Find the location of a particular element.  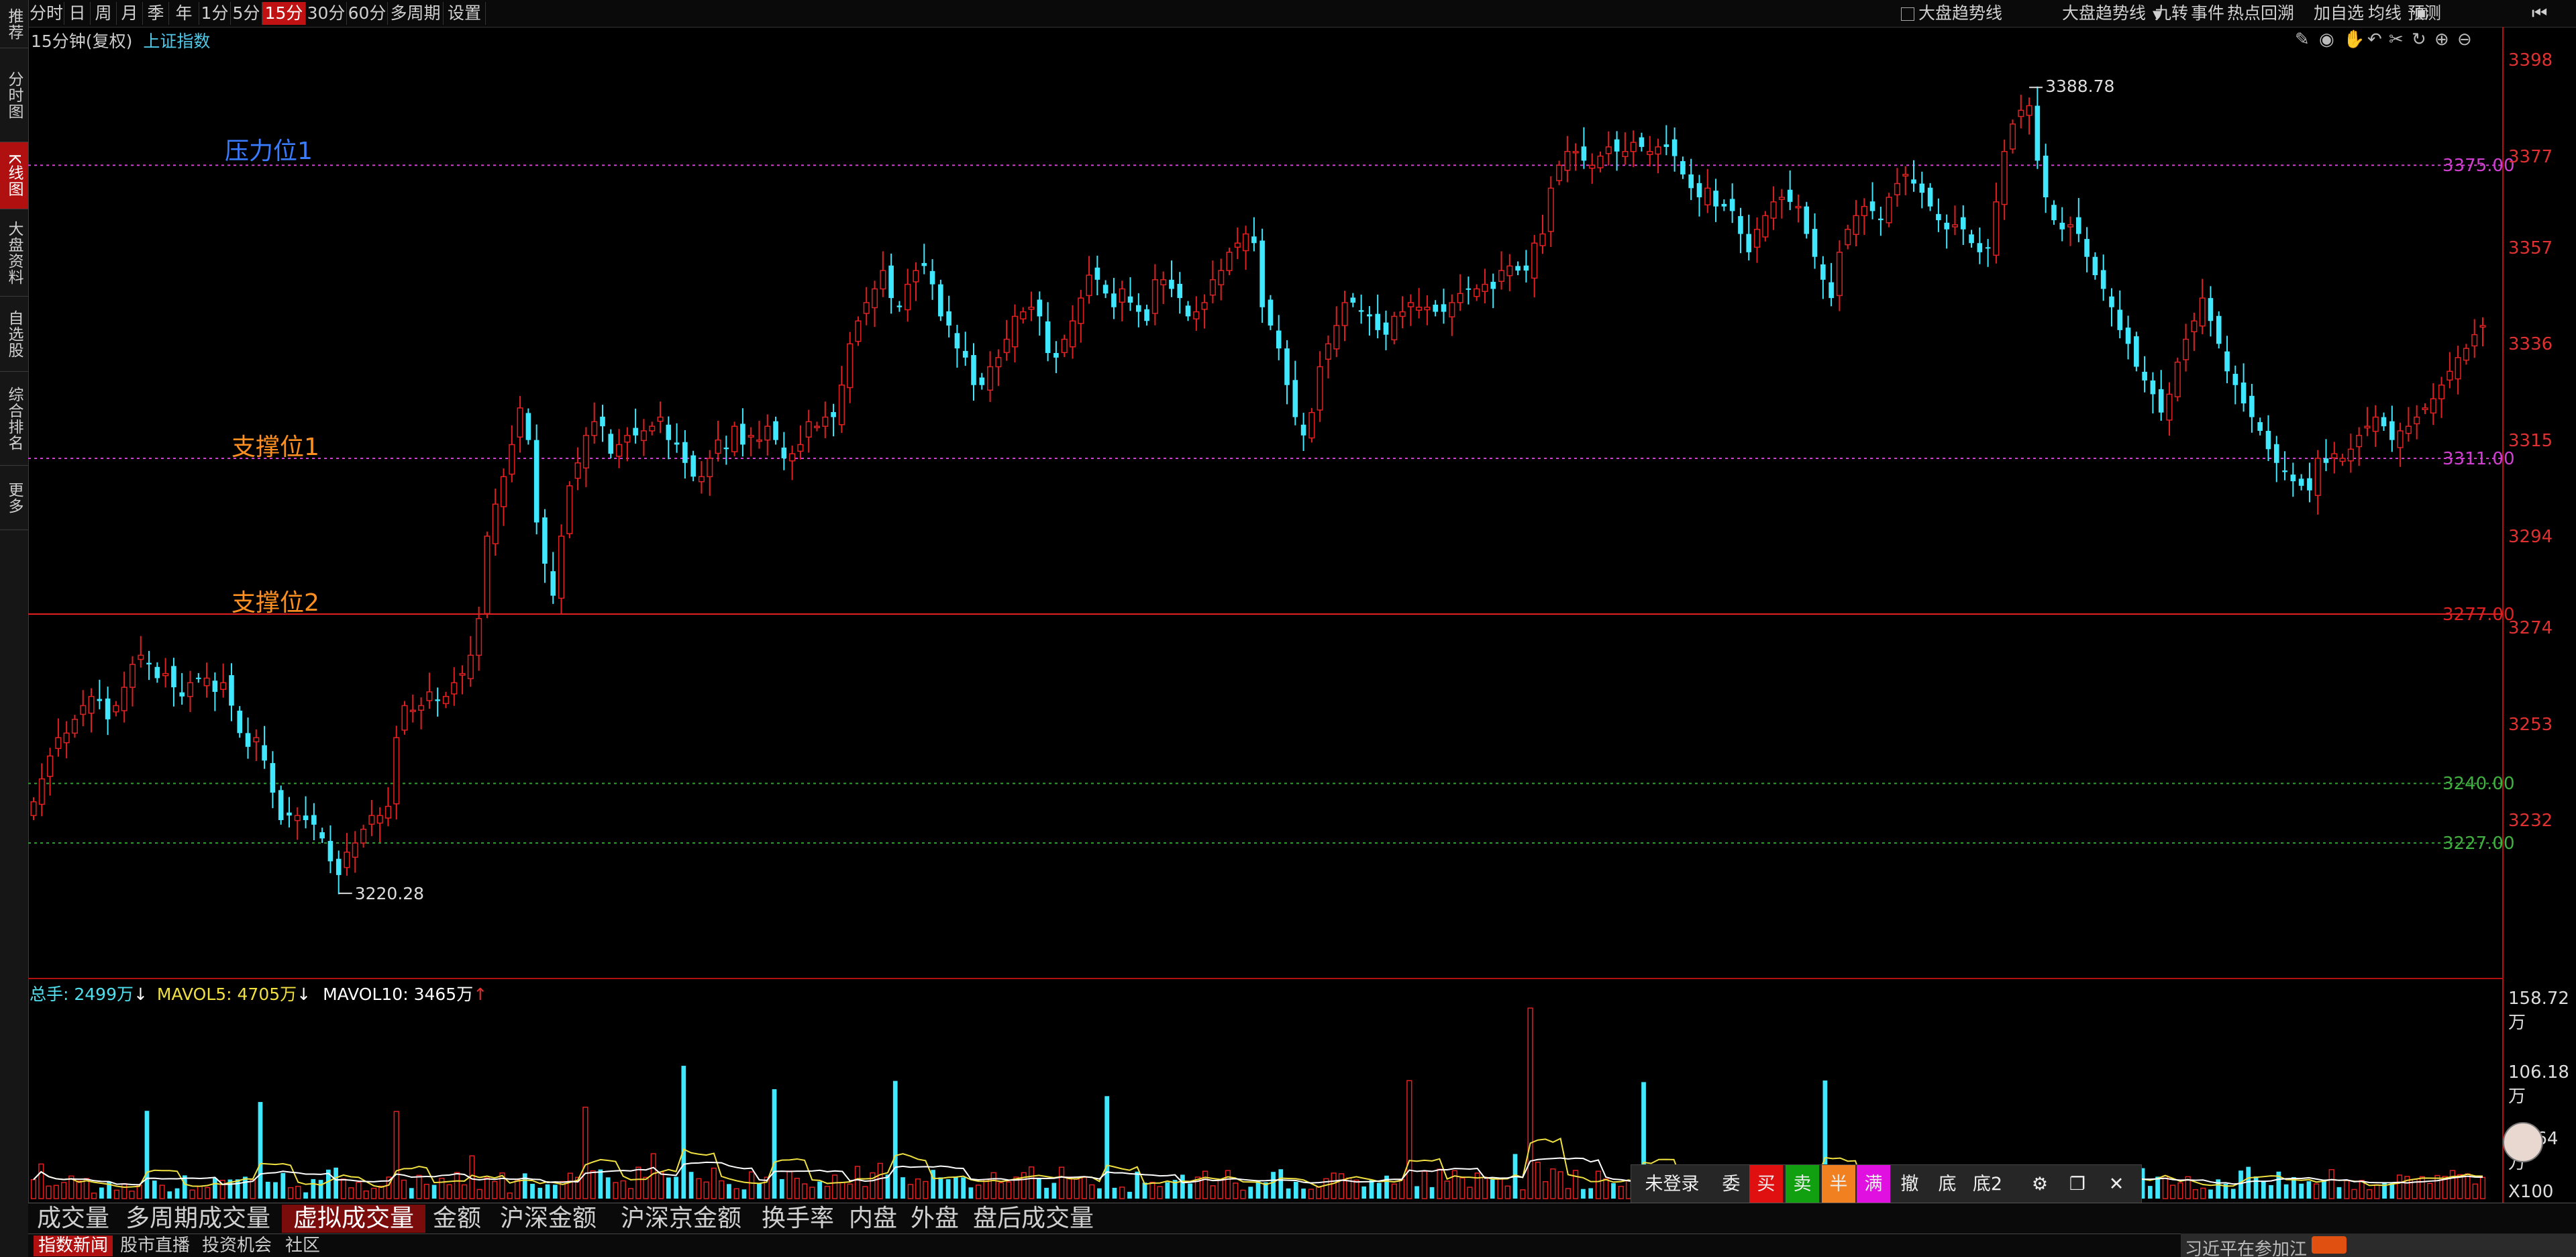

toolbar-item-5: 预测 is located at coordinates (2425, 13).